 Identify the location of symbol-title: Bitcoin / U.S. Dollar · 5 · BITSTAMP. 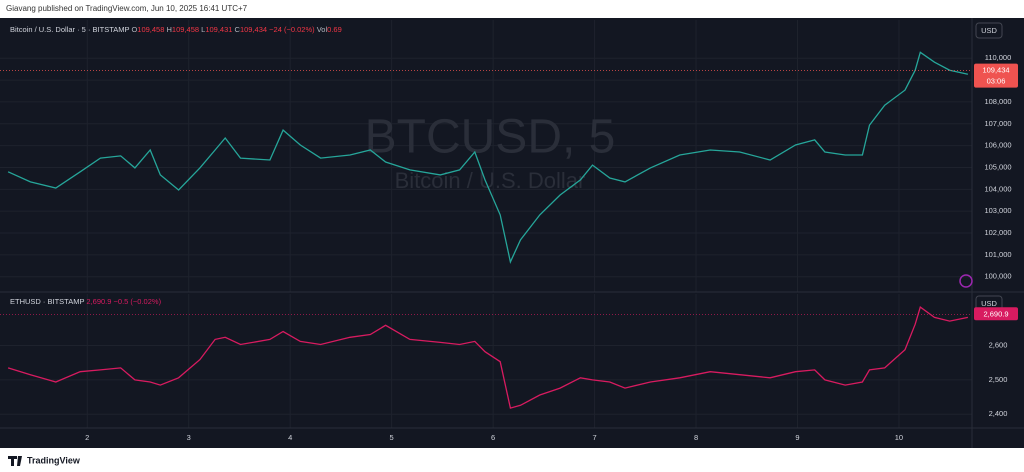
(69, 29).